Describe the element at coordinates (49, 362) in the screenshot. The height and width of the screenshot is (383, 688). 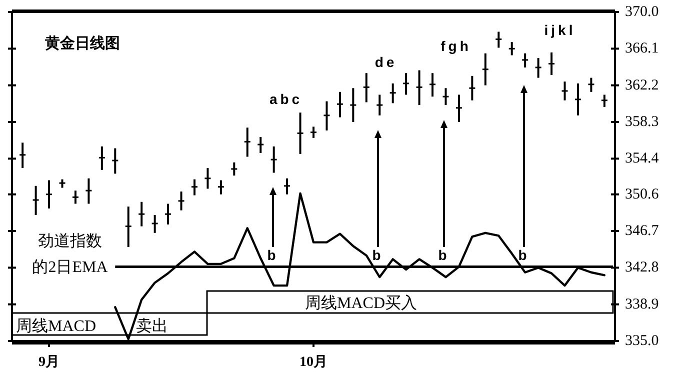
I see `x-tick-label: 9月` at that location.